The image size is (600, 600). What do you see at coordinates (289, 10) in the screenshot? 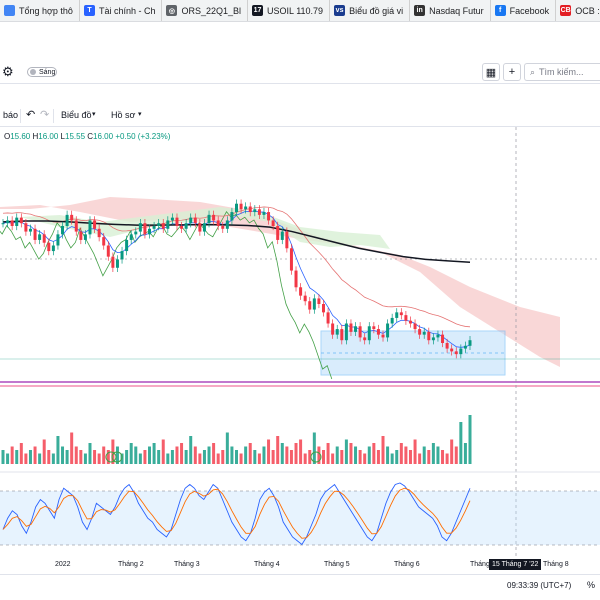
I see `bookmark-item: 17 USOIL 110.79` at bounding box center [289, 10].